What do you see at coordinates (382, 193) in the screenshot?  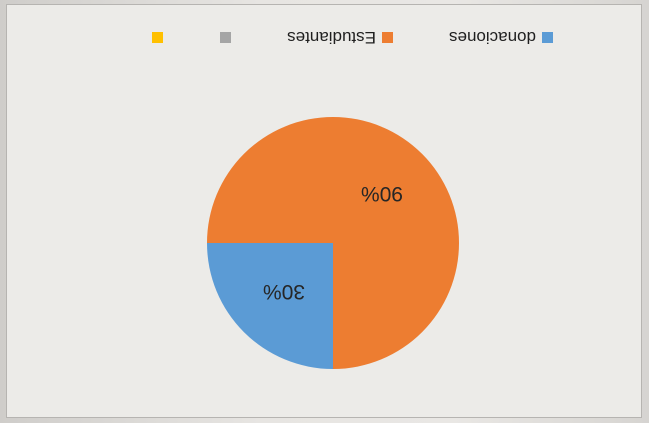 I see `data-label-estudiantes: 90%` at bounding box center [382, 193].